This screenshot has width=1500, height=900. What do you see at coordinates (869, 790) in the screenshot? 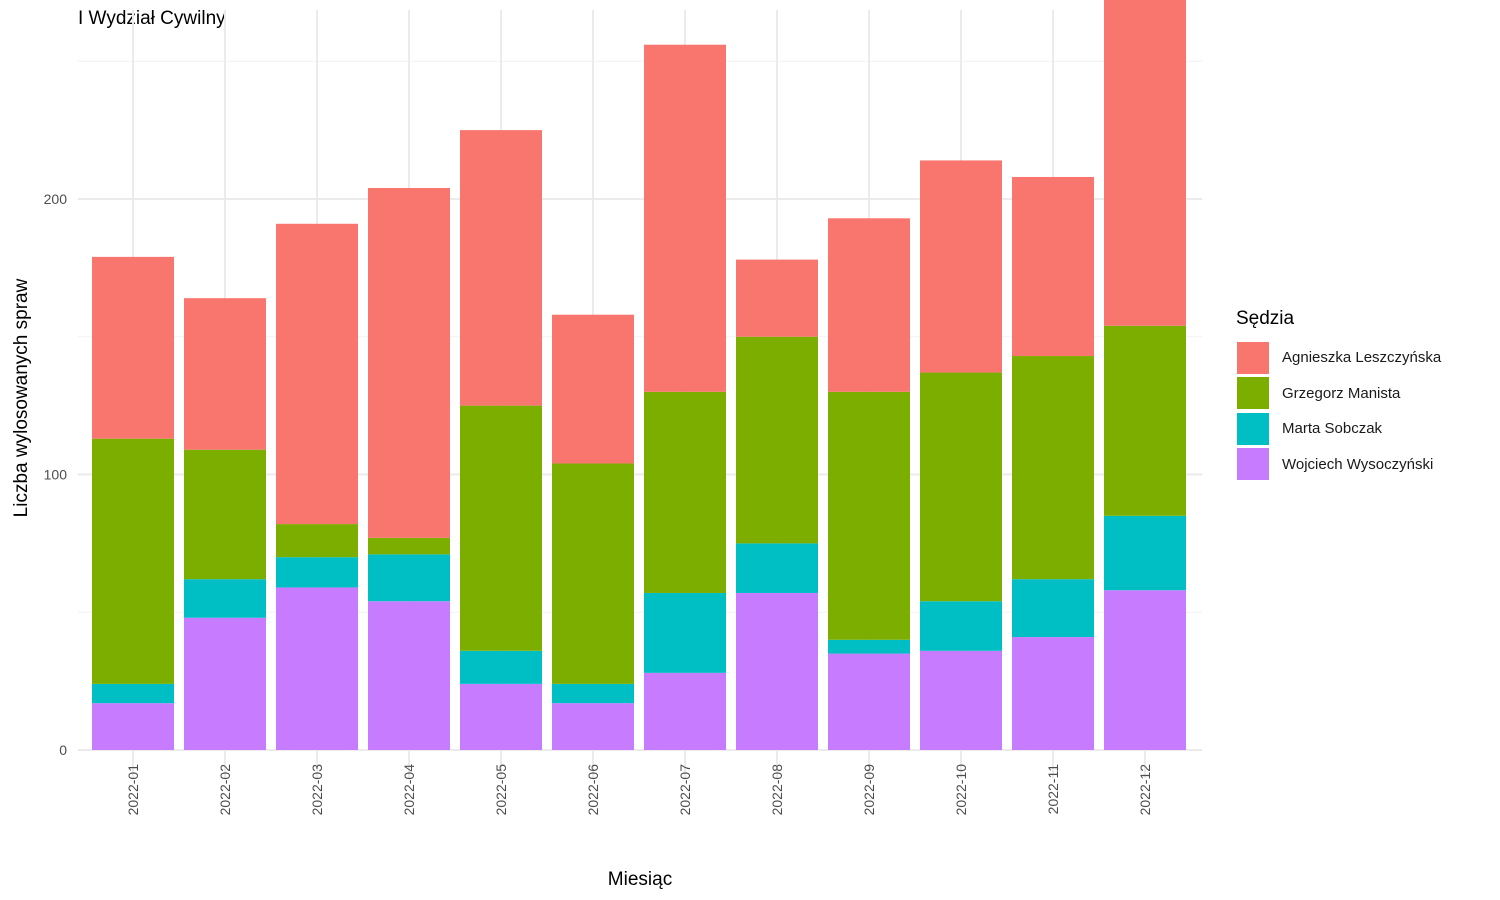
I see `x-tick-label: 2022-09` at bounding box center [869, 790].